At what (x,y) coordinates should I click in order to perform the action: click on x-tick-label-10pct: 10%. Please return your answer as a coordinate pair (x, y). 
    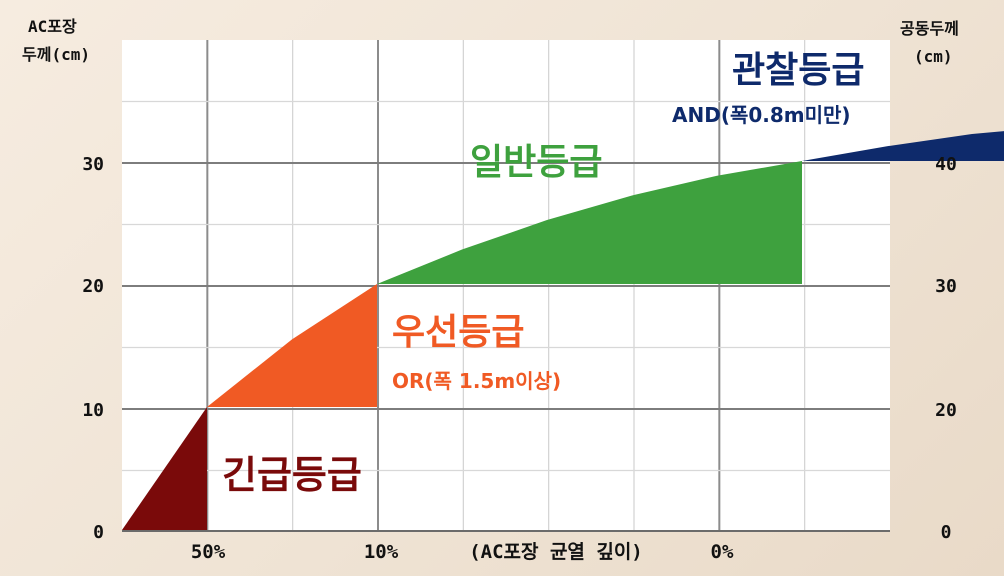
    Looking at the image, I should click on (381, 552).